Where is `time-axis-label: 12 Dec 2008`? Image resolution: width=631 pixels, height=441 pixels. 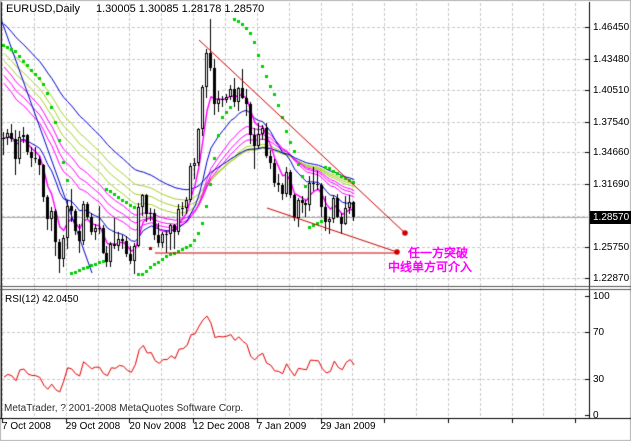 time-axis-label: 12 Dec 2008 is located at coordinates (221, 426).